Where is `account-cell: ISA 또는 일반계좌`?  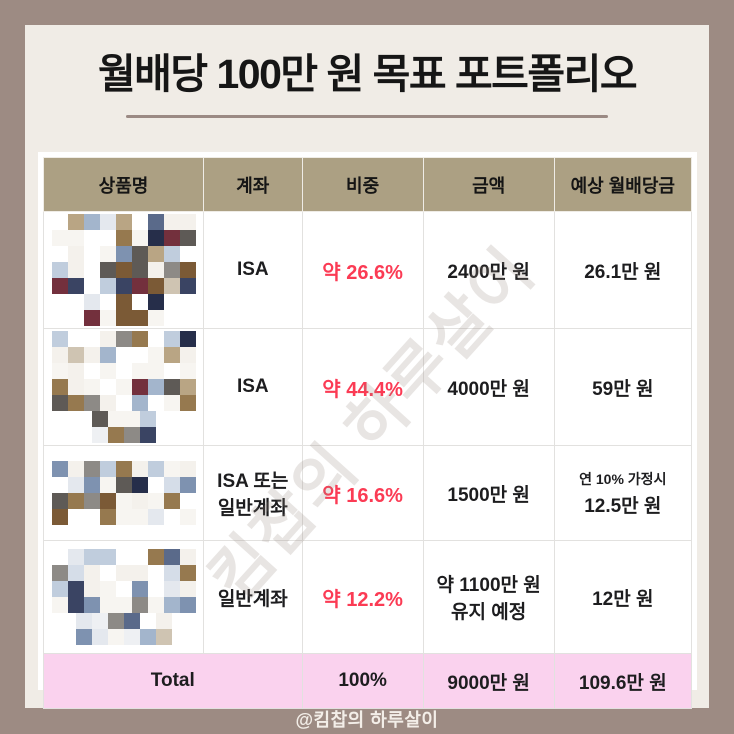 account-cell: ISA 또는 일반계좌 is located at coordinates (253, 493).